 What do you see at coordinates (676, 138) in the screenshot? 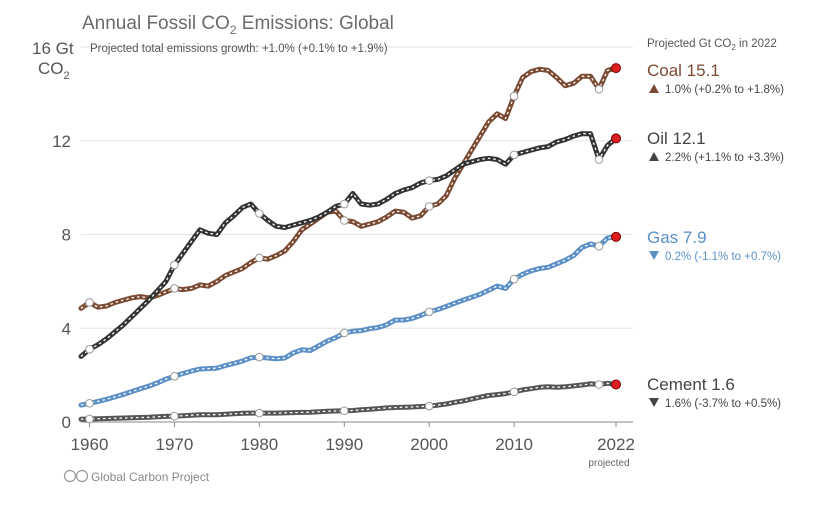
I see `oil-label: Oil 12.1` at bounding box center [676, 138].